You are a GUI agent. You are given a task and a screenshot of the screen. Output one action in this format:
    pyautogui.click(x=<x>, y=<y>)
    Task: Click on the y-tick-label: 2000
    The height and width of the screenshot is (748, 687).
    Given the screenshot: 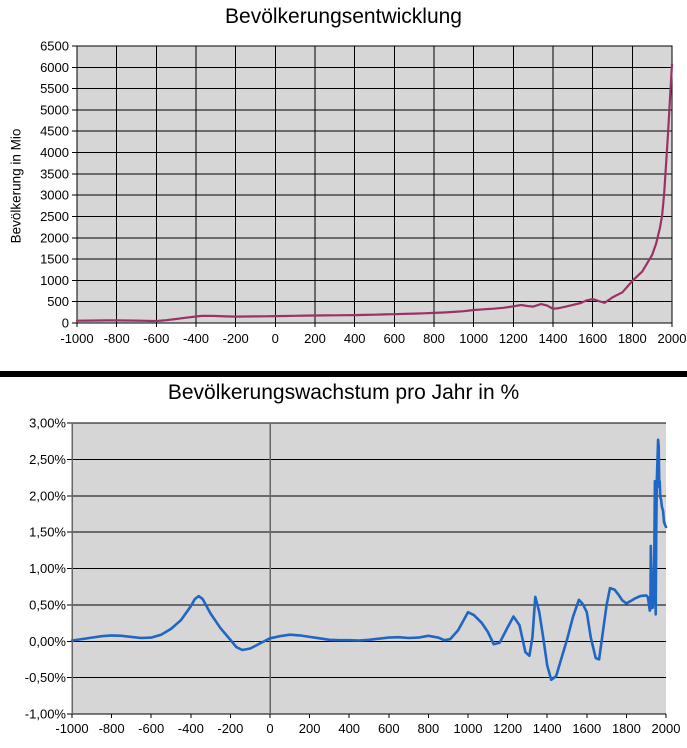 What is the action you would take?
    pyautogui.click(x=54, y=237)
    